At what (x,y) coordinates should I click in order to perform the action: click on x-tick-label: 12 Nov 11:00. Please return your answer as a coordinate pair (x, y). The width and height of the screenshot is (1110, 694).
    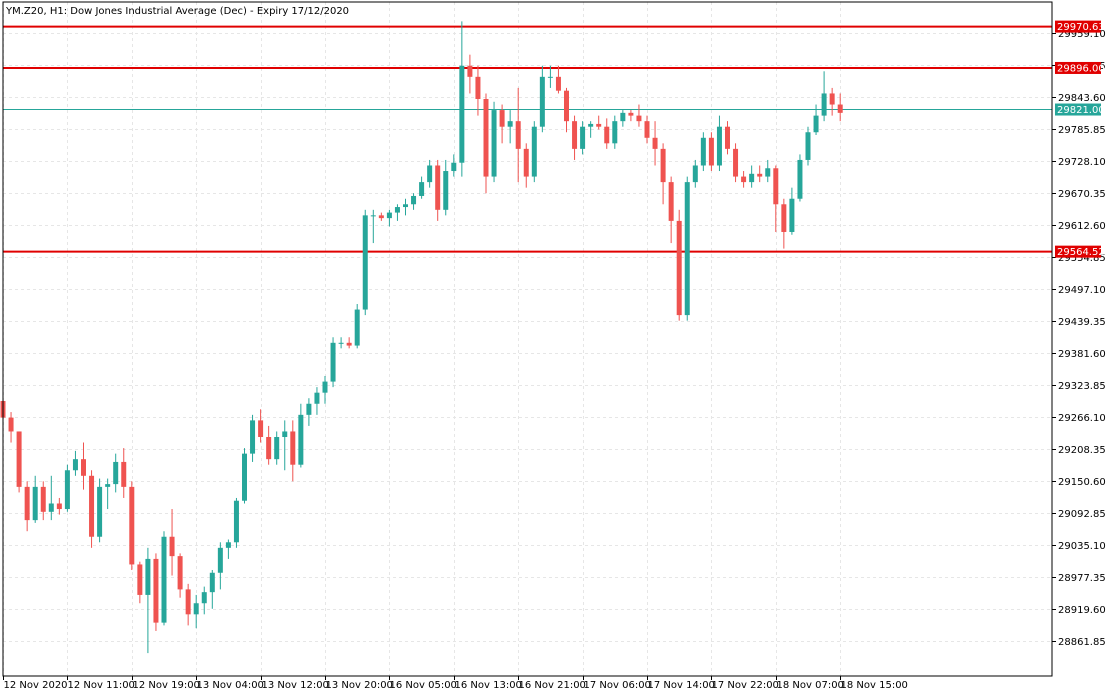
    Looking at the image, I should click on (101, 685).